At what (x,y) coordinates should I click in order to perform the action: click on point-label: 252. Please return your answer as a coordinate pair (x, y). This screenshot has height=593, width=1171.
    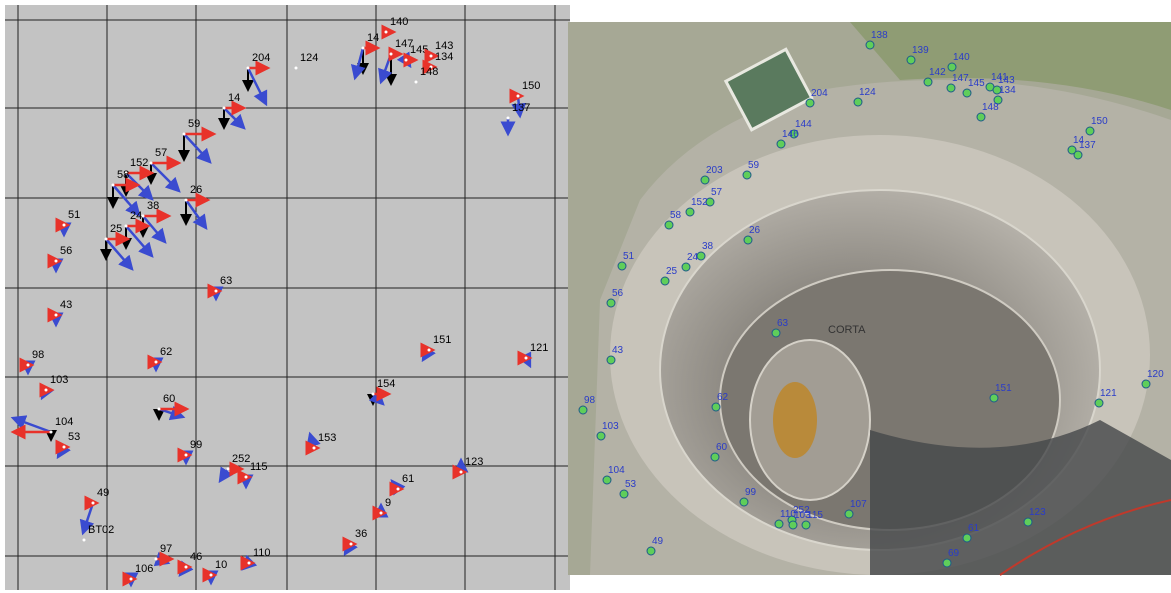
    Looking at the image, I should click on (241, 459).